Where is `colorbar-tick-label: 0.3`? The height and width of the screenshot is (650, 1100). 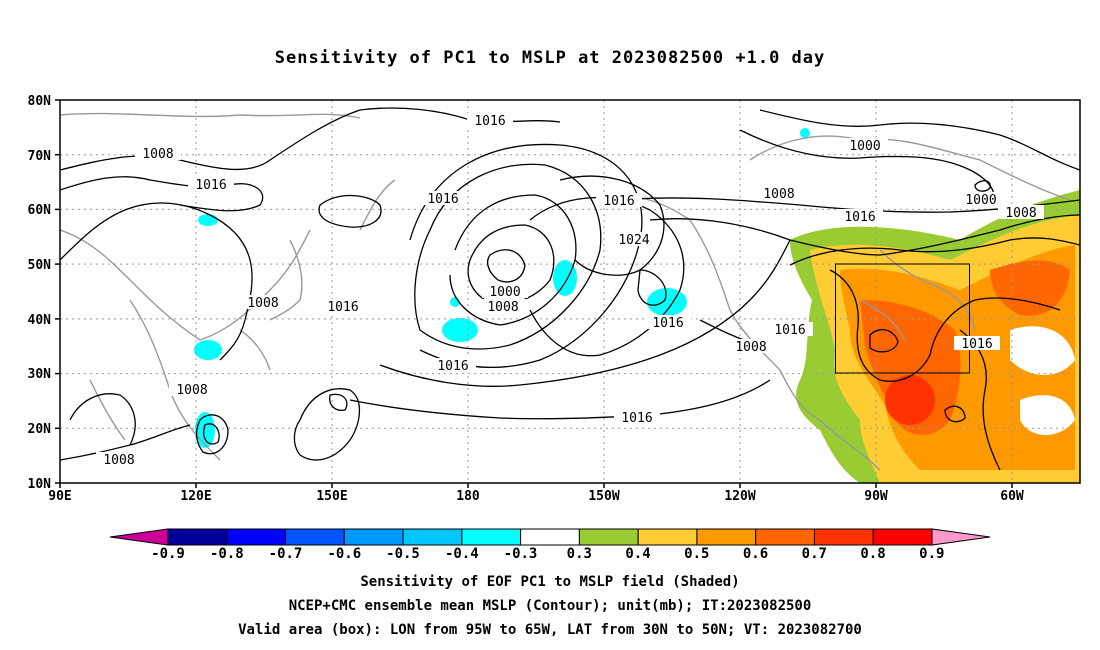
colorbar-tick-label: 0.3 is located at coordinates (579, 554).